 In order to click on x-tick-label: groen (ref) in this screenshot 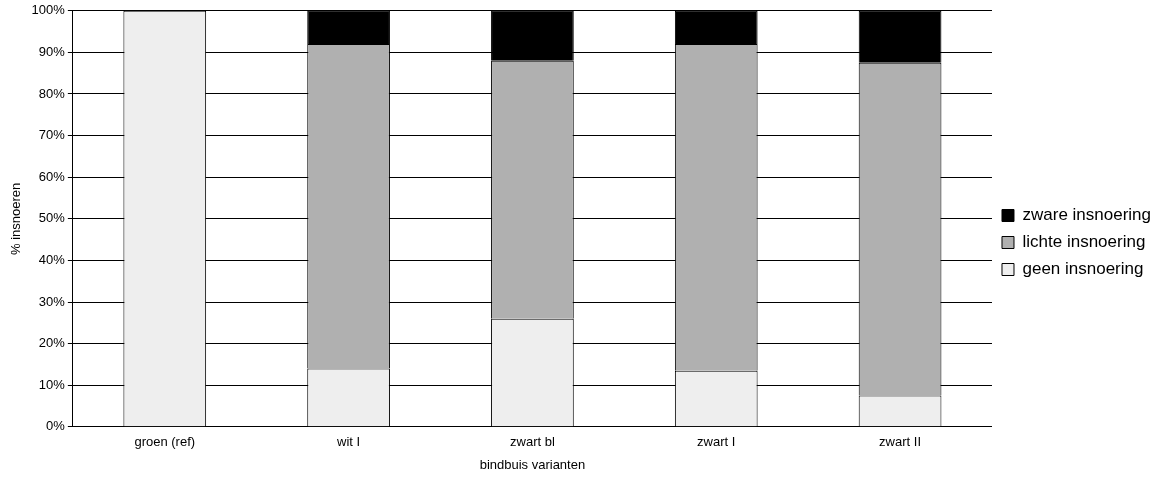, I will do `click(165, 442)`.